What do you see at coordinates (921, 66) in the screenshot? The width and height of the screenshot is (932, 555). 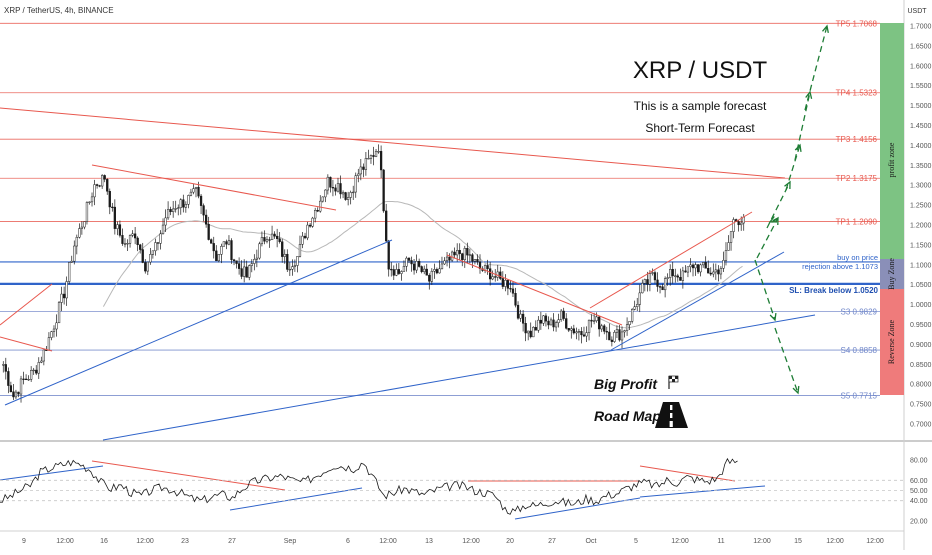 I see `y-tick-label: 1.6000` at bounding box center [921, 66].